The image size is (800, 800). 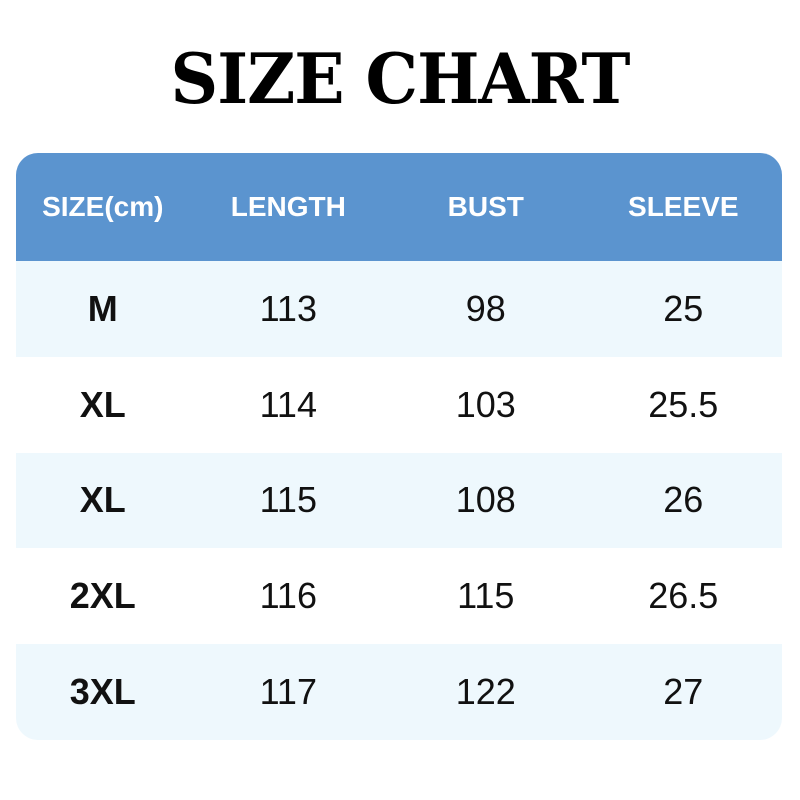 I want to click on cell-length: 115, so click(x=288, y=500).